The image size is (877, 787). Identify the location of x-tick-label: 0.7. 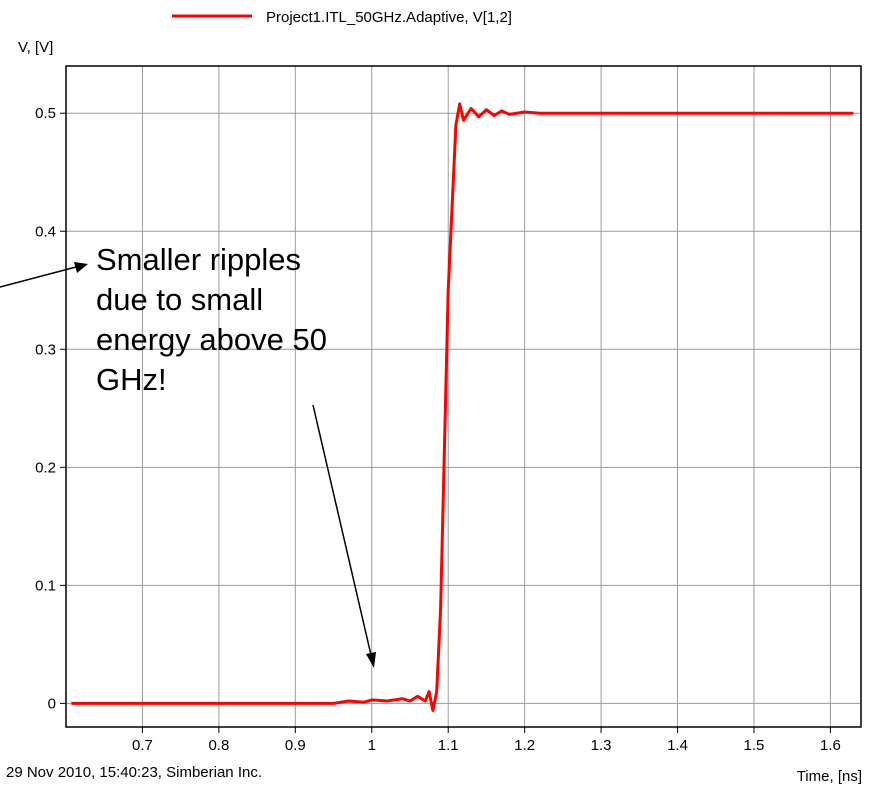
(142, 745).